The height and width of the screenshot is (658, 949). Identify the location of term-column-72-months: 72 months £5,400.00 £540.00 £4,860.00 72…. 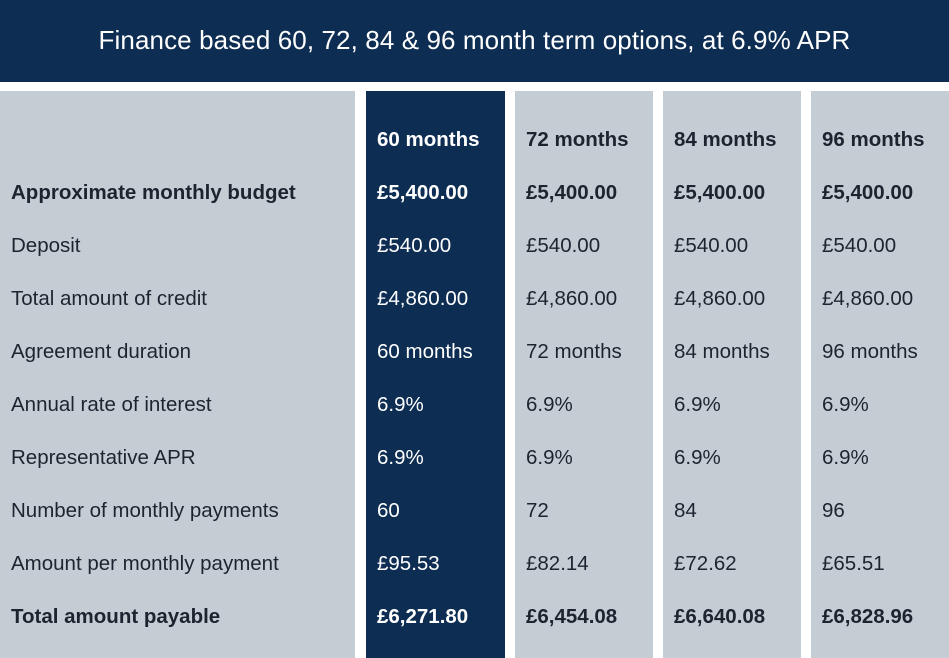
(584, 374).